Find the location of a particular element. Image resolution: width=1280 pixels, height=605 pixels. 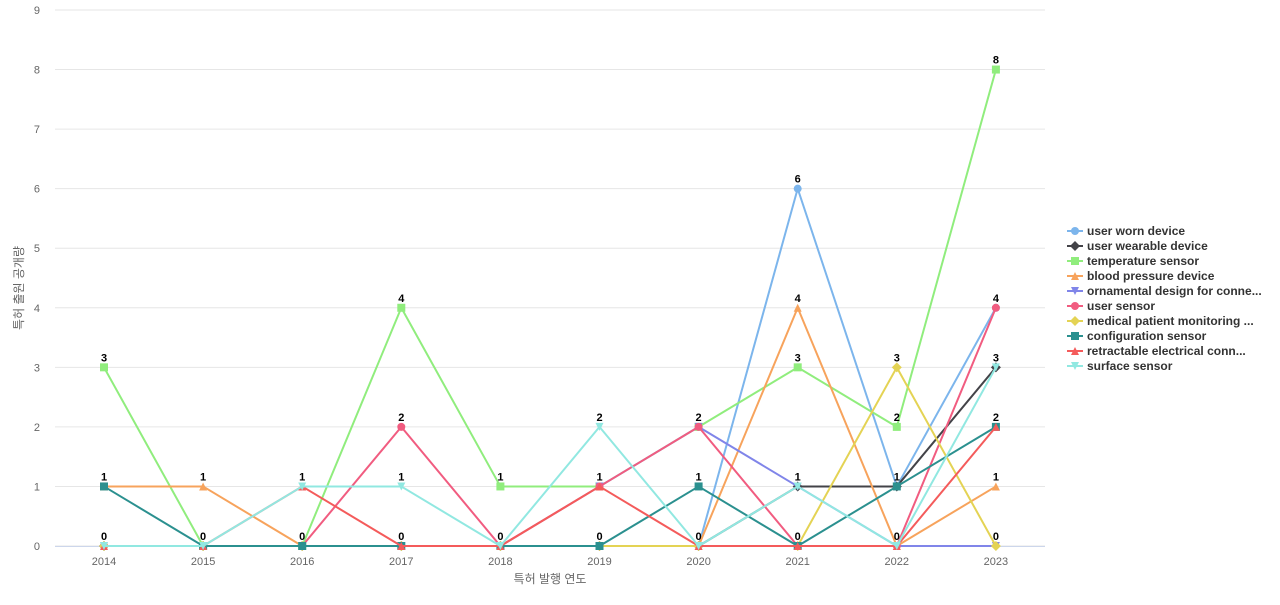

y-tick-label: 2 is located at coordinates (37, 428).